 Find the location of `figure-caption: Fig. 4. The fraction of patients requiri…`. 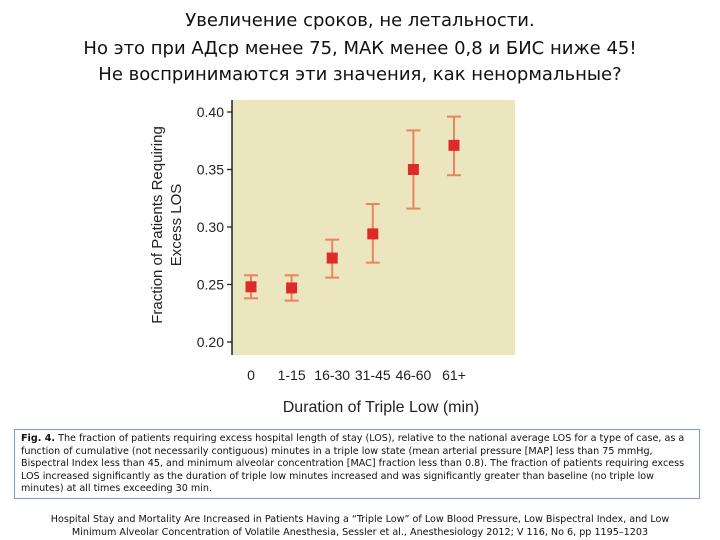

figure-caption: Fig. 4. The fraction of patients requiri… is located at coordinates (357, 464).